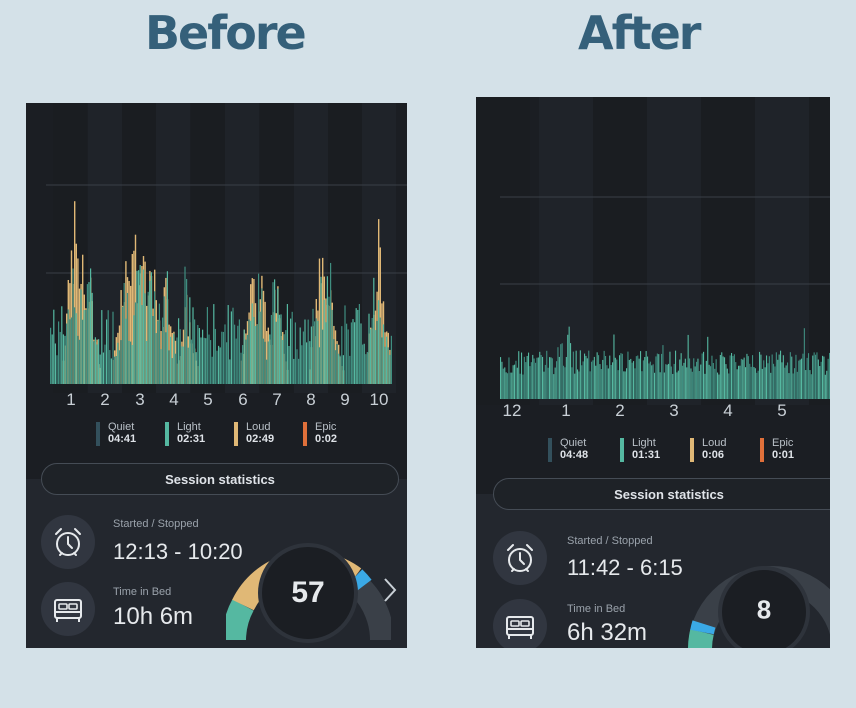  What do you see at coordinates (379, 399) in the screenshot?
I see `hour-tick-label: 10` at bounding box center [379, 399].